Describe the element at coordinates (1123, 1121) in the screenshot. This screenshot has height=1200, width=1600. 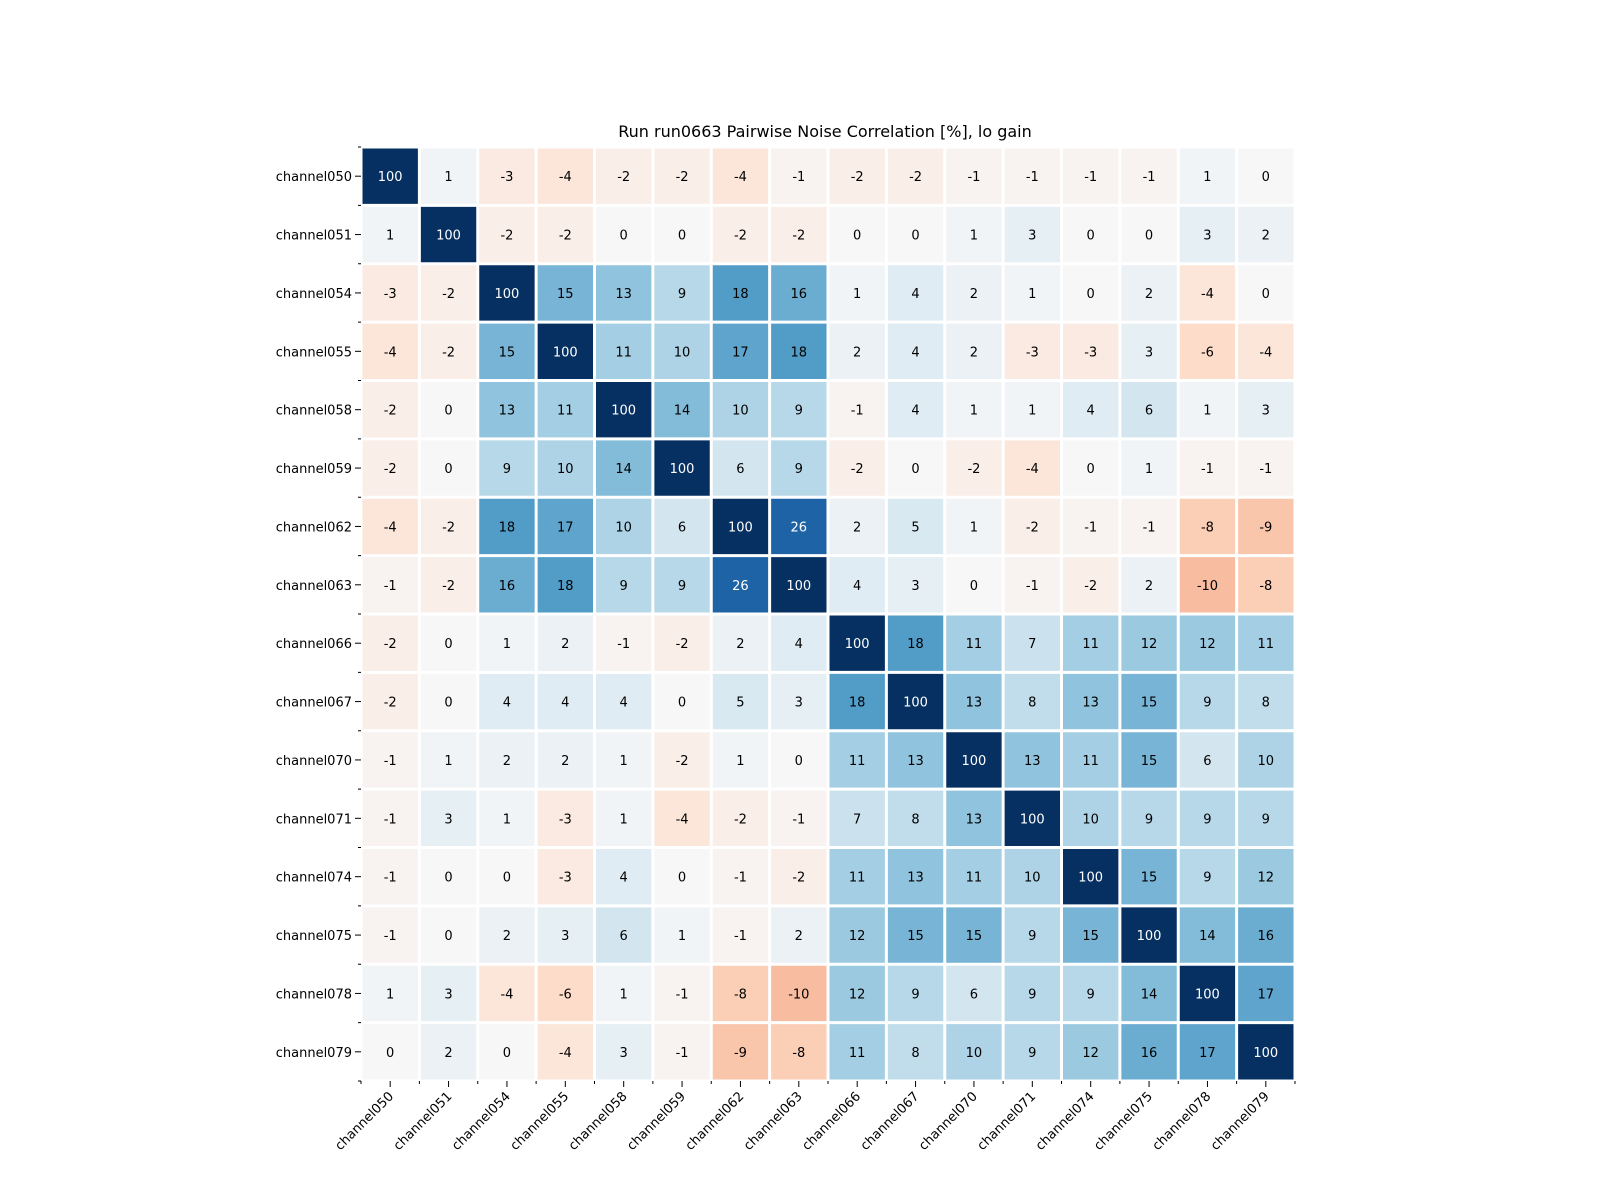
I see `x-tick-label: channel075` at that location.